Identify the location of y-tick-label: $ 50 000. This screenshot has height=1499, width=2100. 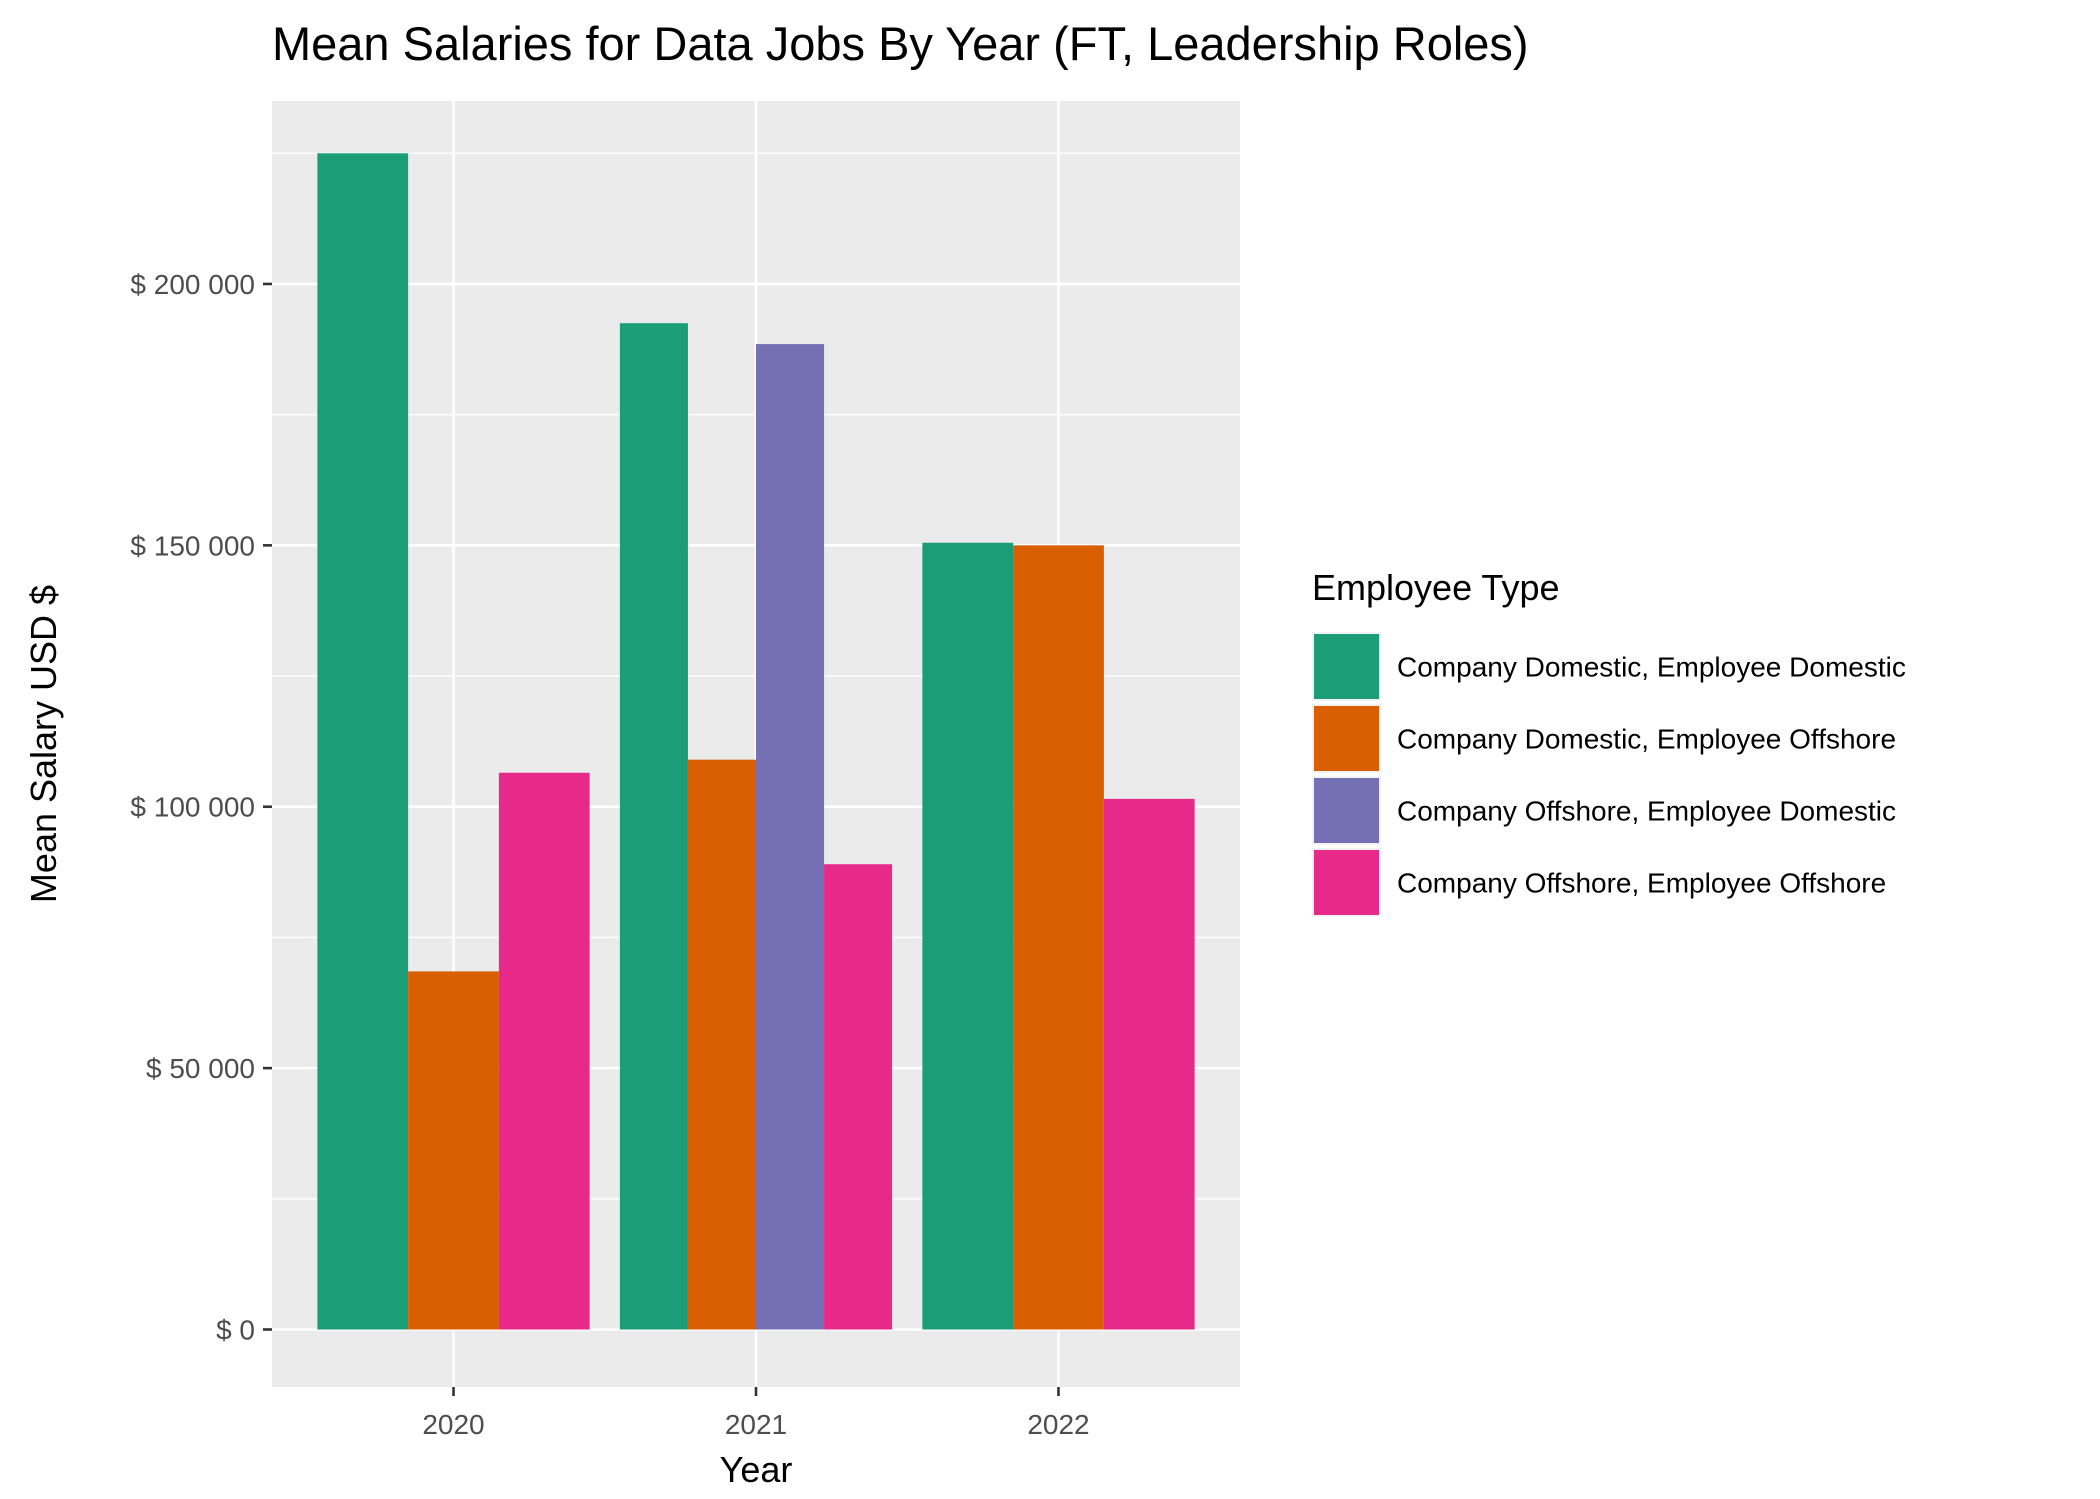
(200, 1068).